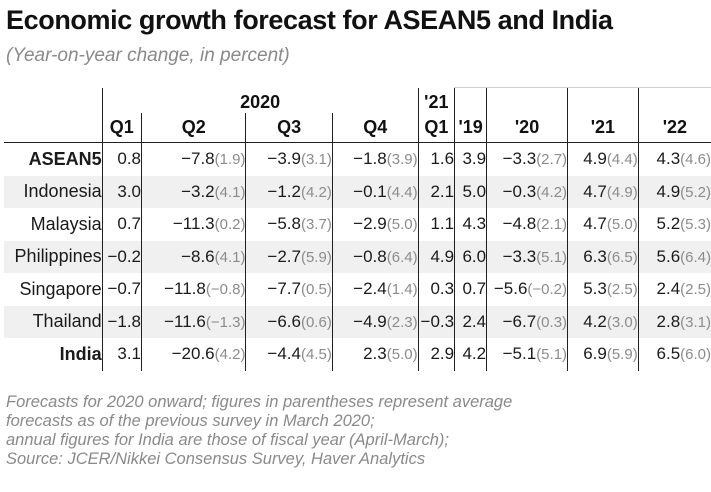 The image size is (711, 492). I want to click on row-label: ASEAN5, so click(65, 158).